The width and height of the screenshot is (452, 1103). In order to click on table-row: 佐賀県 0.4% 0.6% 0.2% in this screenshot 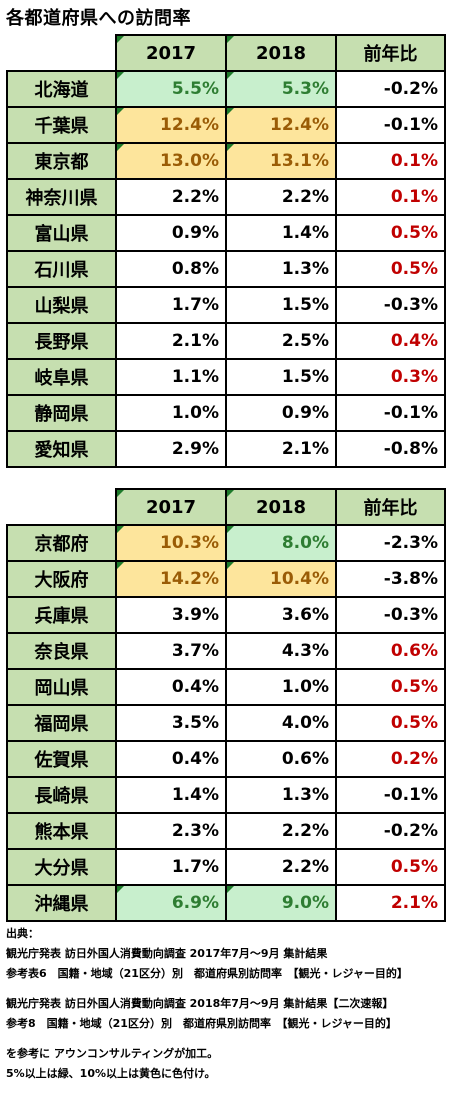, I will do `click(226, 759)`.